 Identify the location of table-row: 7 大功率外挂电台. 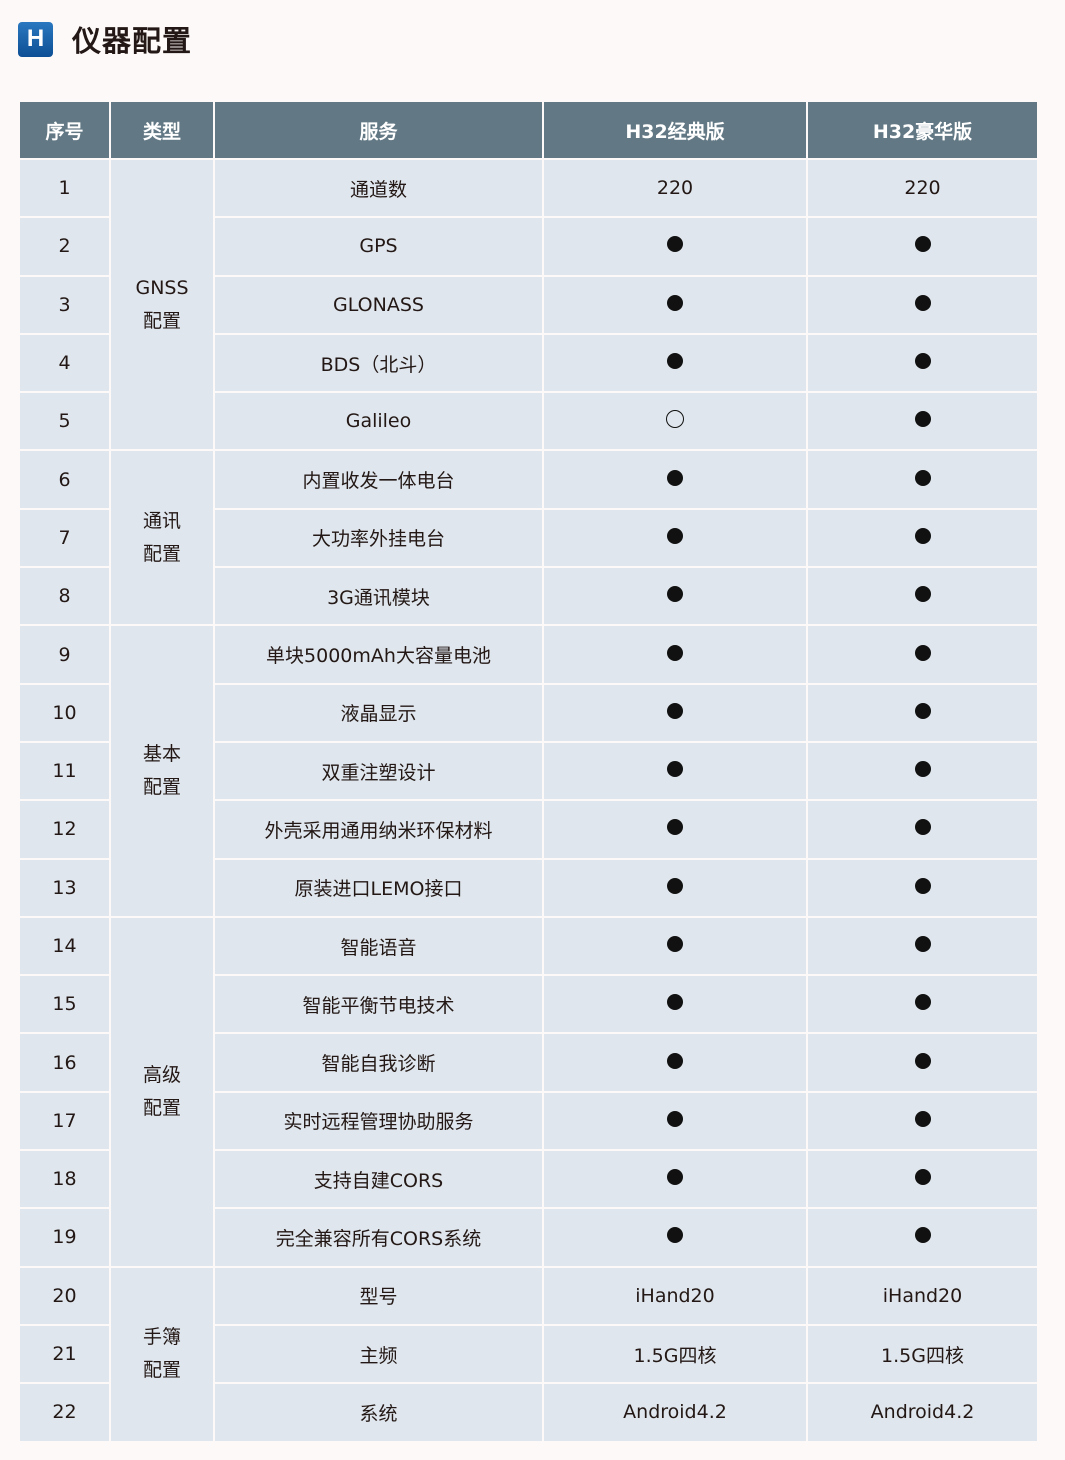
(528, 538).